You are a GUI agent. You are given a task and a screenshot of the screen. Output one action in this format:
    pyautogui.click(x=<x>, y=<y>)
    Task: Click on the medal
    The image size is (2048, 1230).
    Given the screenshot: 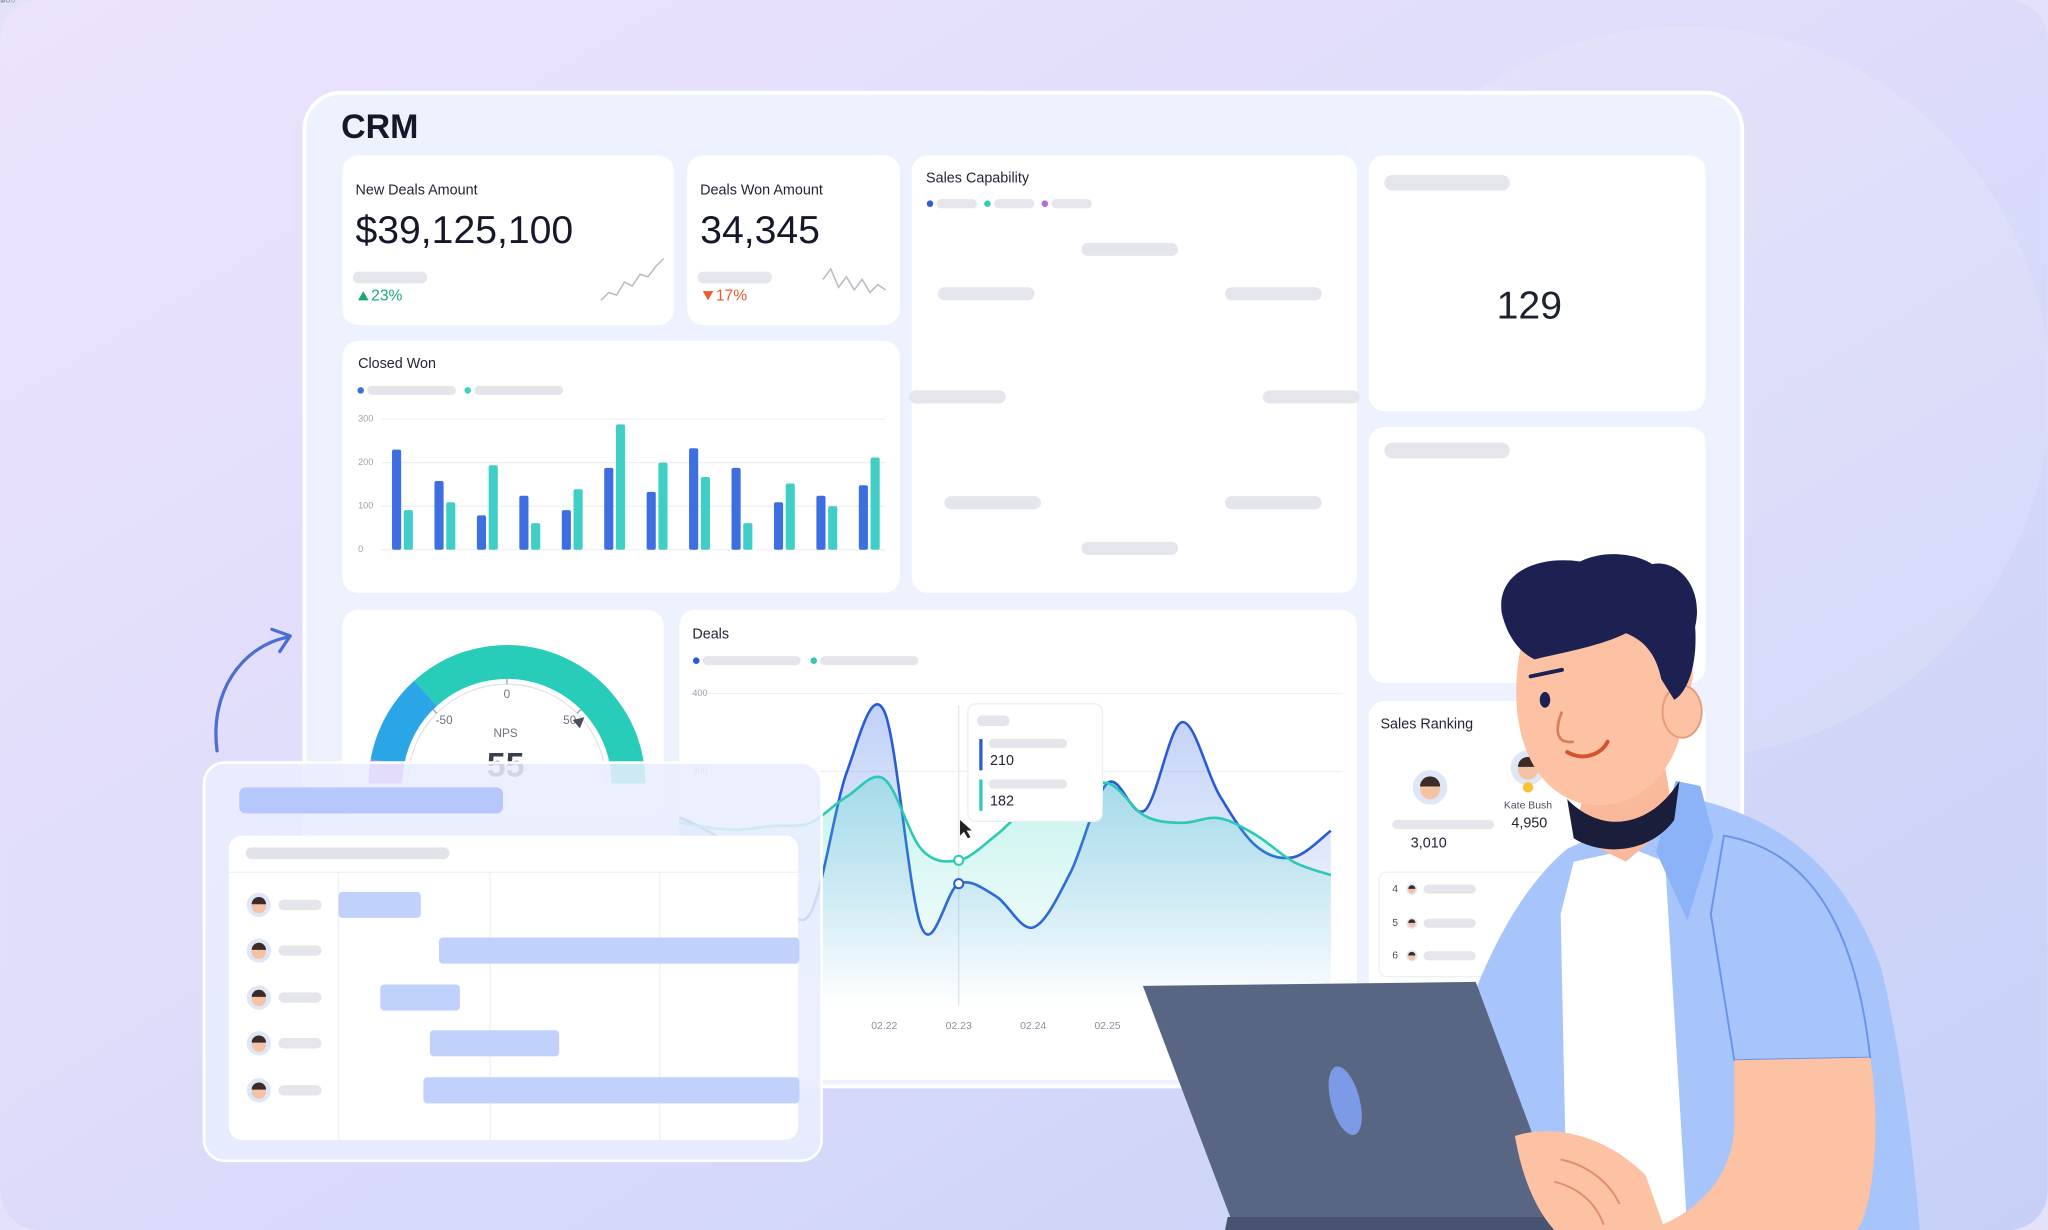 What is the action you would take?
    pyautogui.click(x=1528, y=787)
    